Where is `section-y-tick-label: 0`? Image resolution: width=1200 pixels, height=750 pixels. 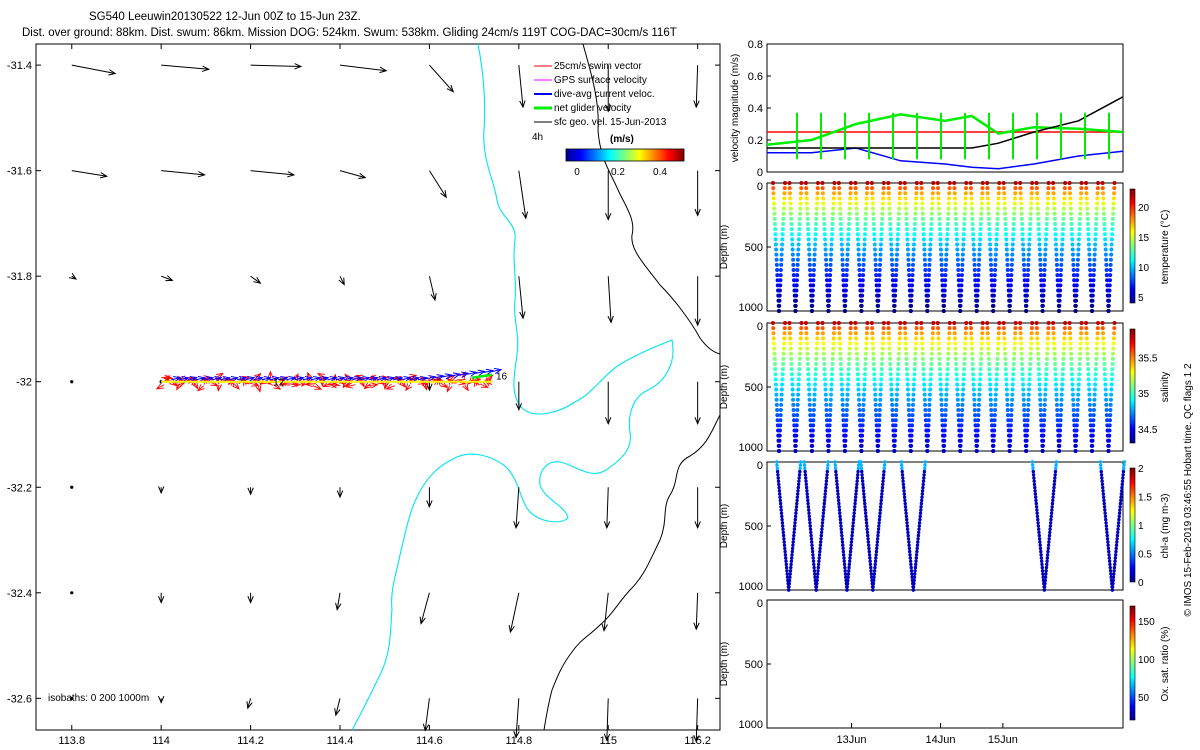 section-y-tick-label: 0 is located at coordinates (760, 466).